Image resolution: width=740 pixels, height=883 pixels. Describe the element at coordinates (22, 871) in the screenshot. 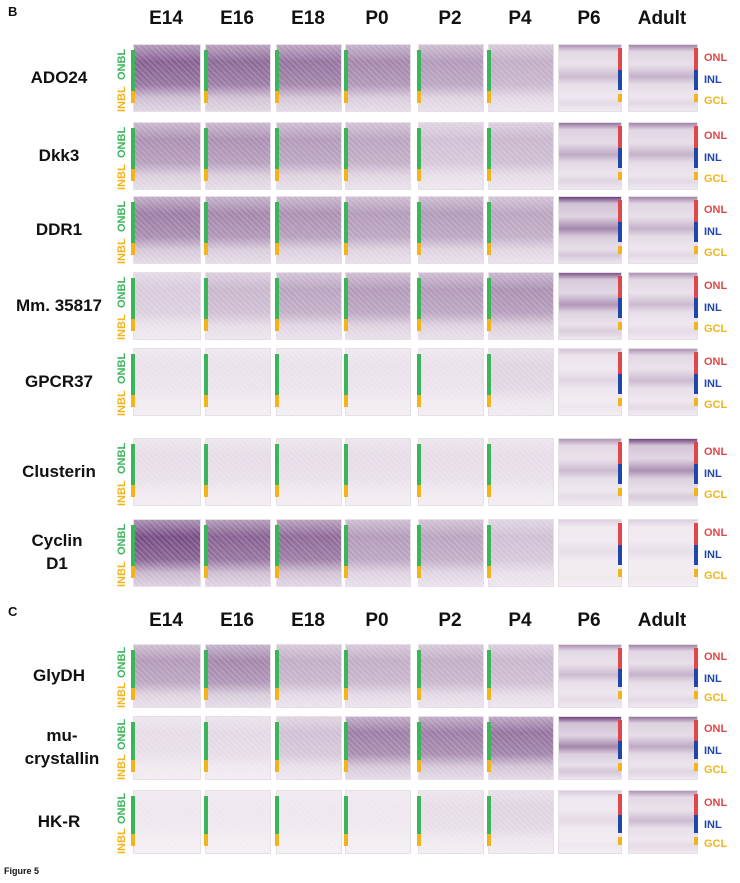

I see `figure-label: Figure 5` at that location.